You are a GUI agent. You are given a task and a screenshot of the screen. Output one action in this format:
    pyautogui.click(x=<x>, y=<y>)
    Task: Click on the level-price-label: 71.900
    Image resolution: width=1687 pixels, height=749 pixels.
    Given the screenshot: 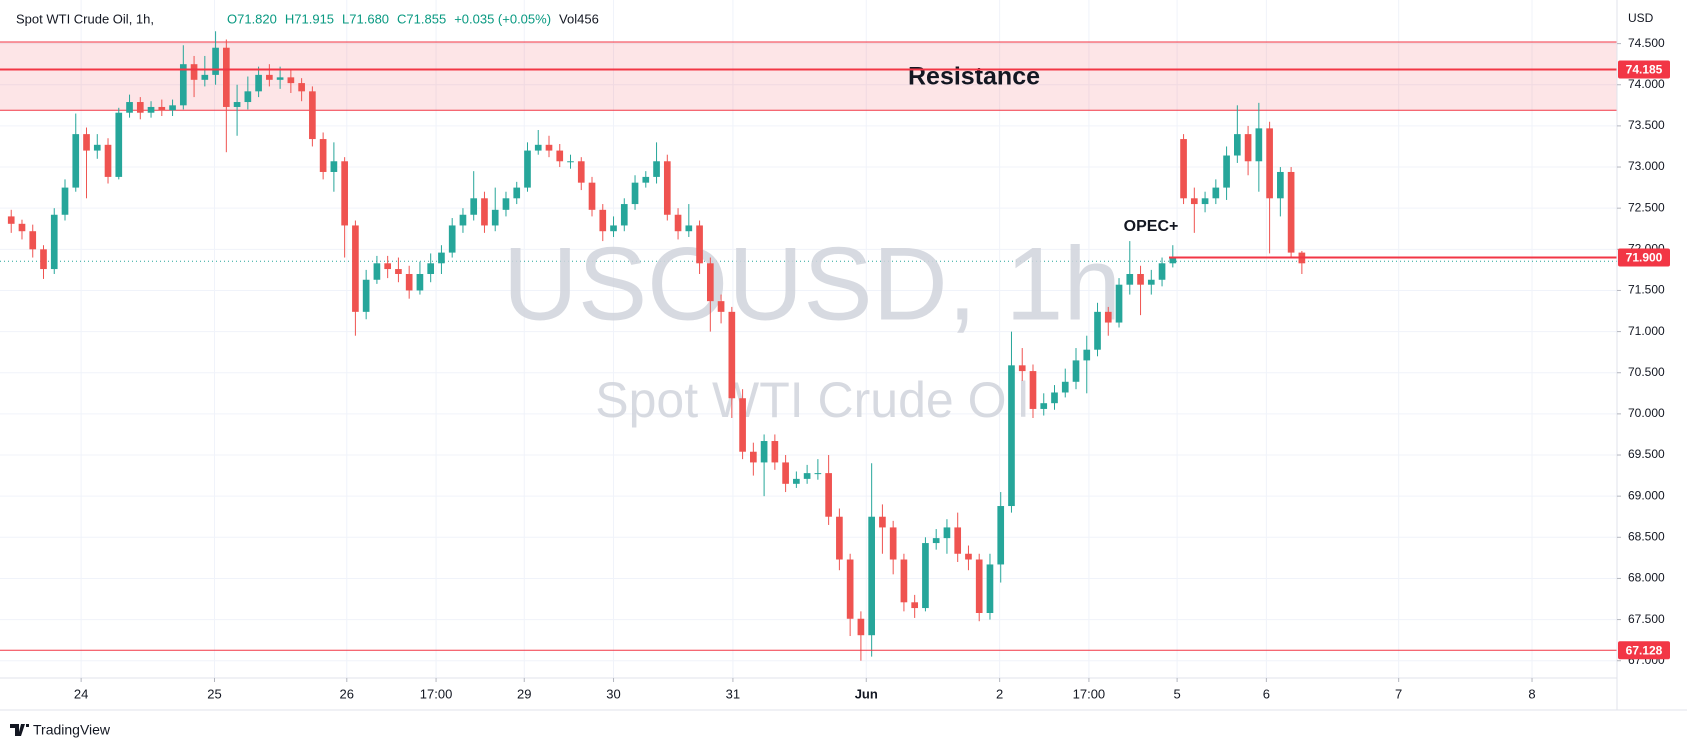 What is the action you would take?
    pyautogui.click(x=1644, y=258)
    